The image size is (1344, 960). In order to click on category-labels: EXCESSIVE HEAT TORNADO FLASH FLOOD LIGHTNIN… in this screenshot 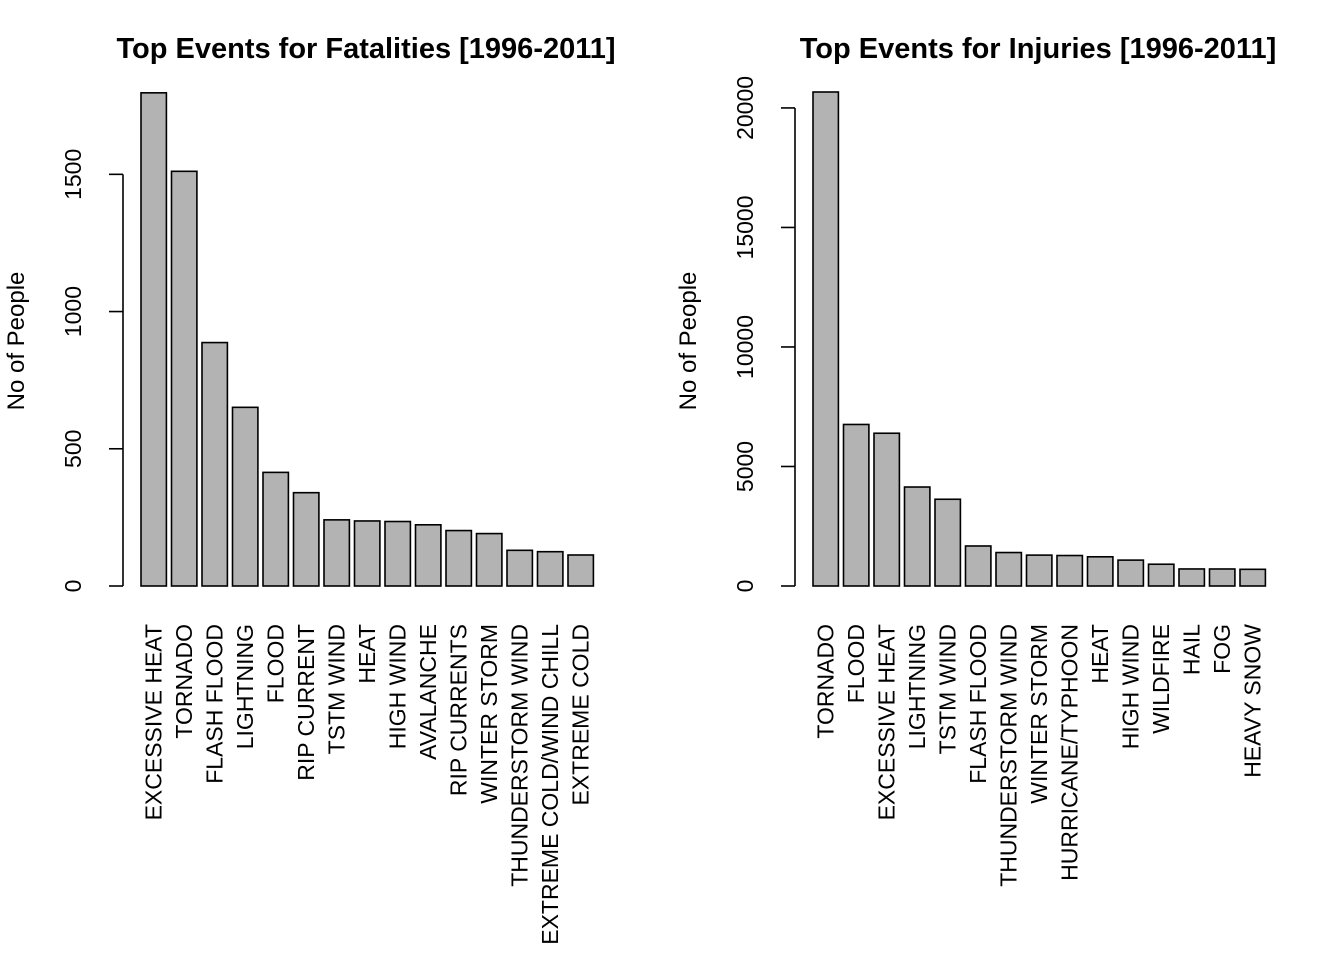, I will do `click(367, 784)`.